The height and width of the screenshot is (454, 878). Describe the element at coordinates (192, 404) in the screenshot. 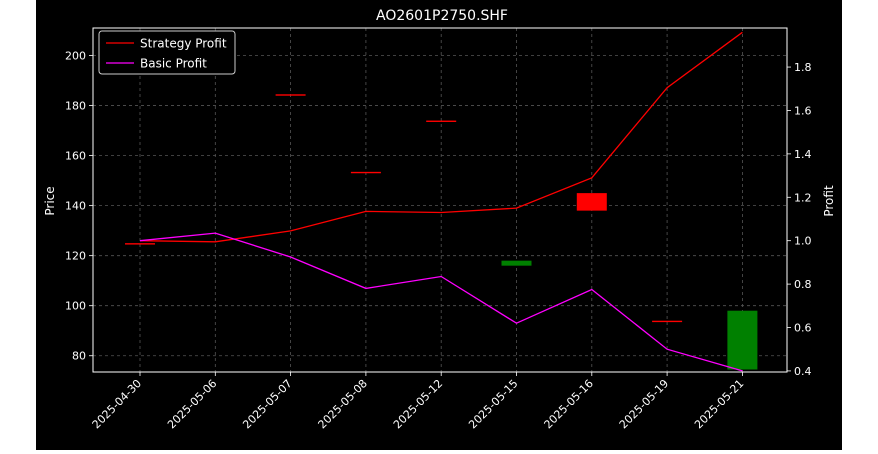

I see `x-tick-label: 2025-05-06` at that location.